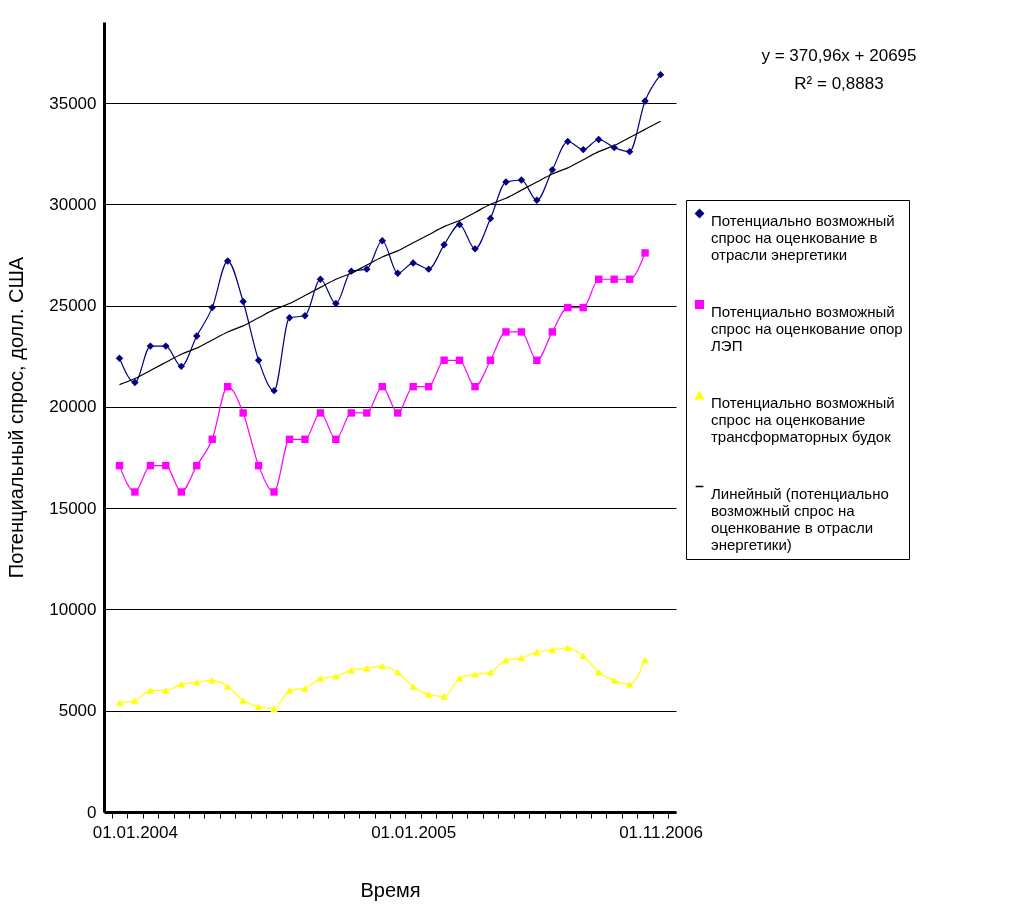  What do you see at coordinates (839, 83) in the screenshot?
I see `text: R² = 0,8883` at bounding box center [839, 83].